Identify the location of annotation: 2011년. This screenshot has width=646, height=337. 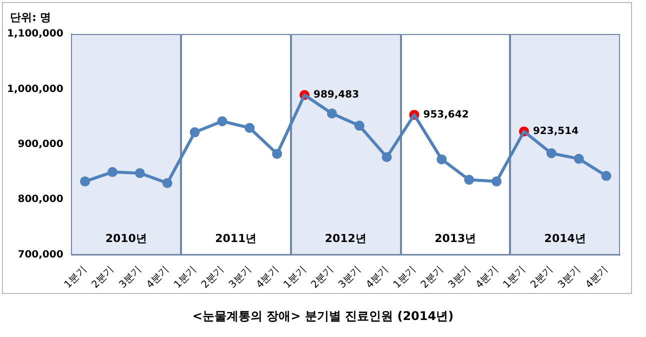
(236, 238).